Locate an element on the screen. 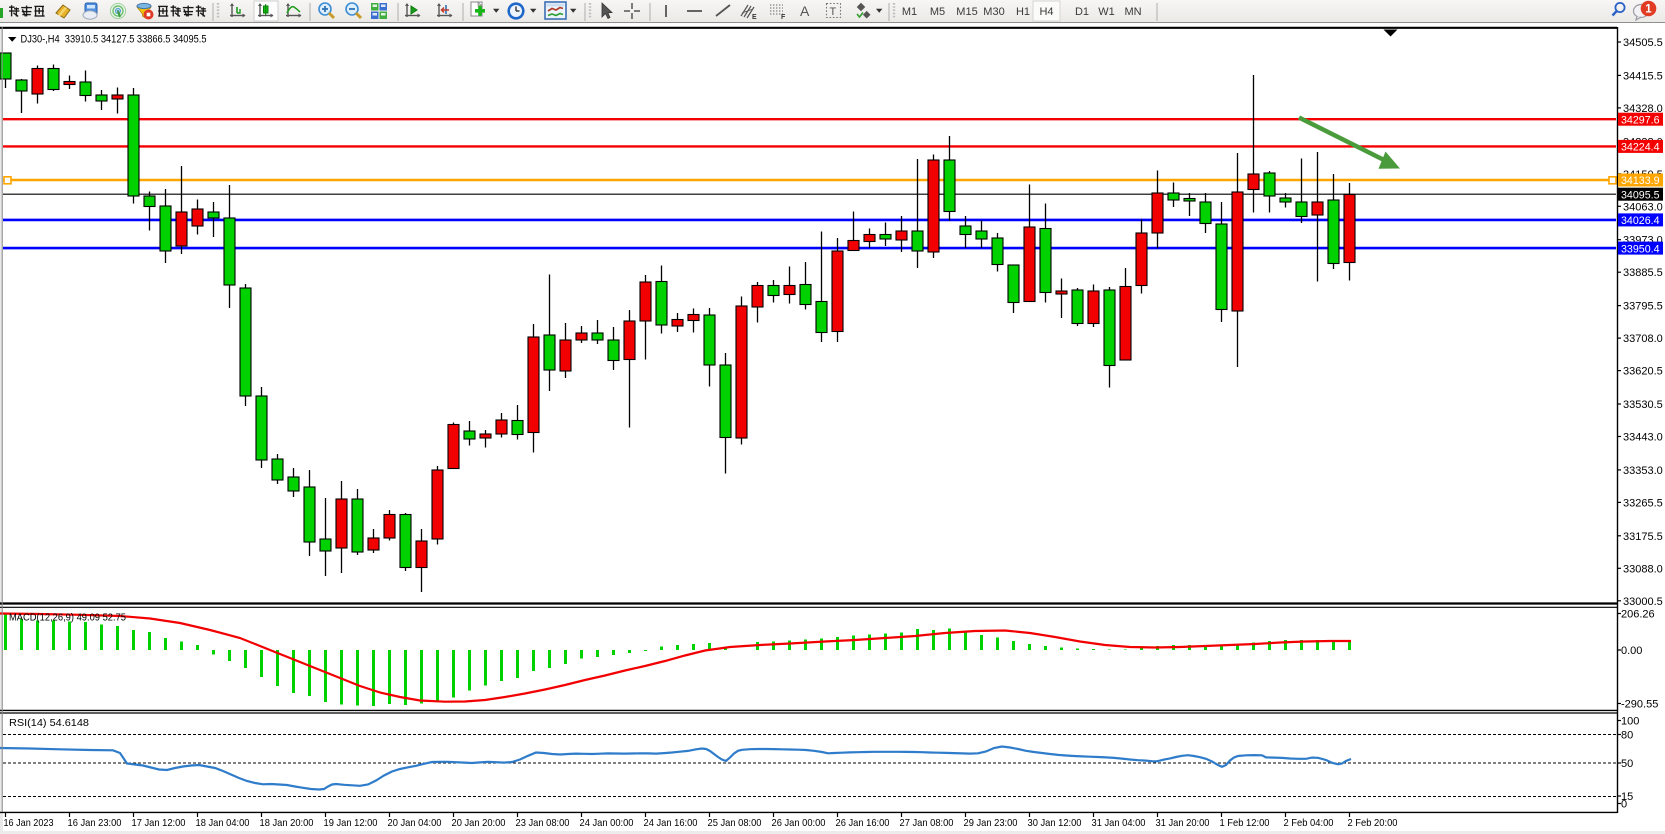 The width and height of the screenshot is (1665, 834). svg-text: 15 is located at coordinates (1627, 797).